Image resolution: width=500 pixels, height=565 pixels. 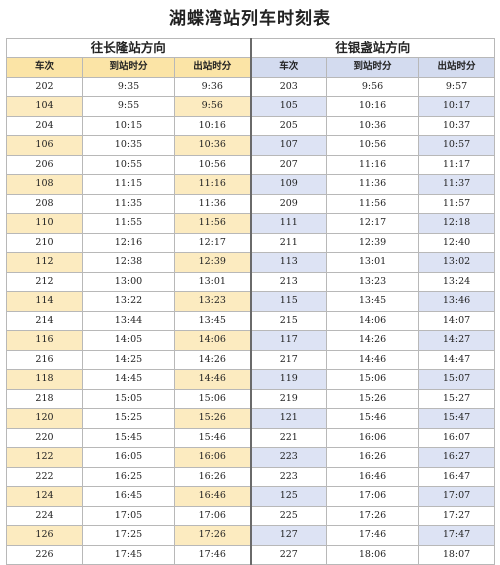 I want to click on arrival-cell: 15:05, so click(x=128, y=398).